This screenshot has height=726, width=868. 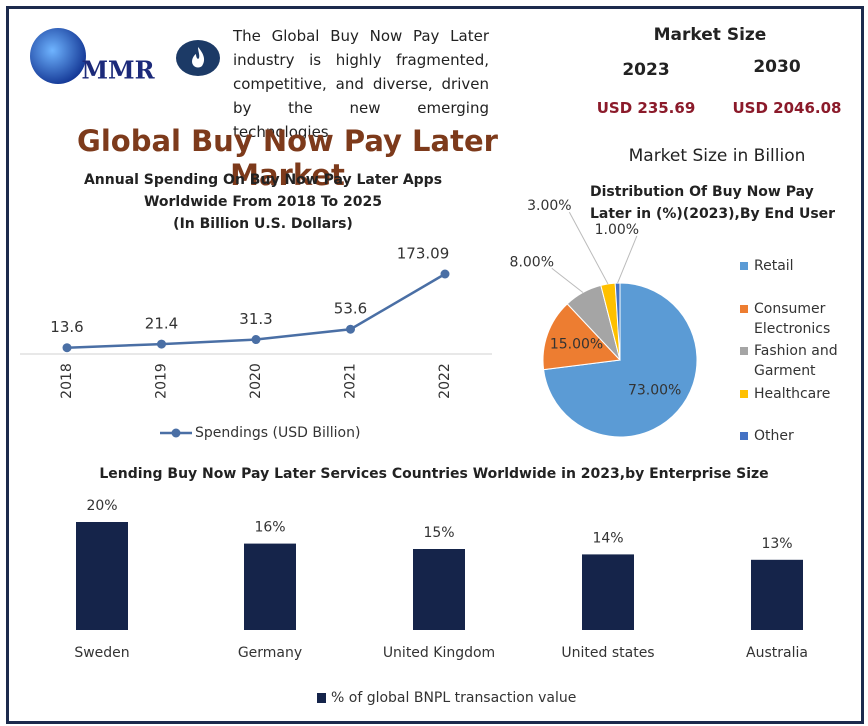 I want to click on market-size-unit: Market Size in Billion, so click(x=717, y=156).